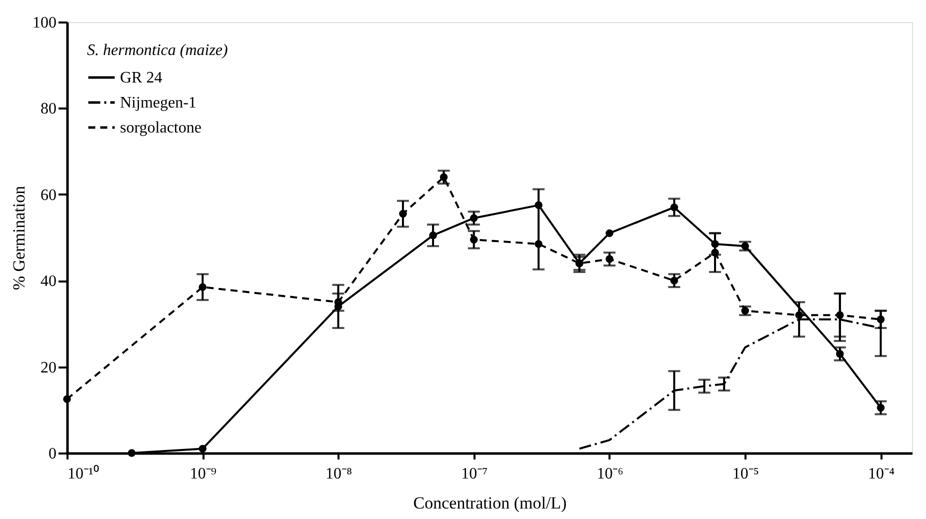 Image resolution: width=926 pixels, height=519 pixels. Describe the element at coordinates (745, 474) in the screenshot. I see `x-tick-label: 10⁻⁵` at that location.